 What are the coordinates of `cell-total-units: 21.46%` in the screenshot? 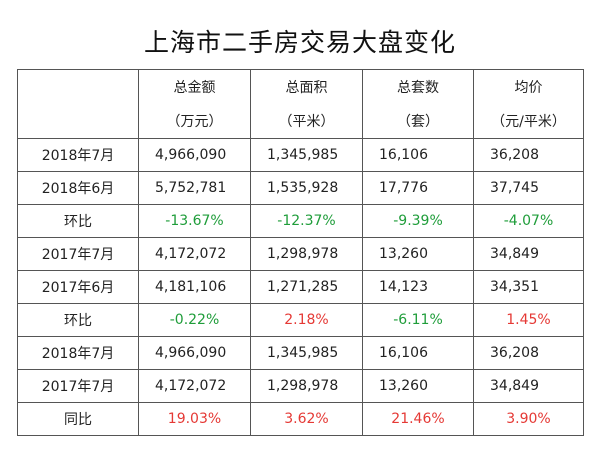 It's located at (418, 419).